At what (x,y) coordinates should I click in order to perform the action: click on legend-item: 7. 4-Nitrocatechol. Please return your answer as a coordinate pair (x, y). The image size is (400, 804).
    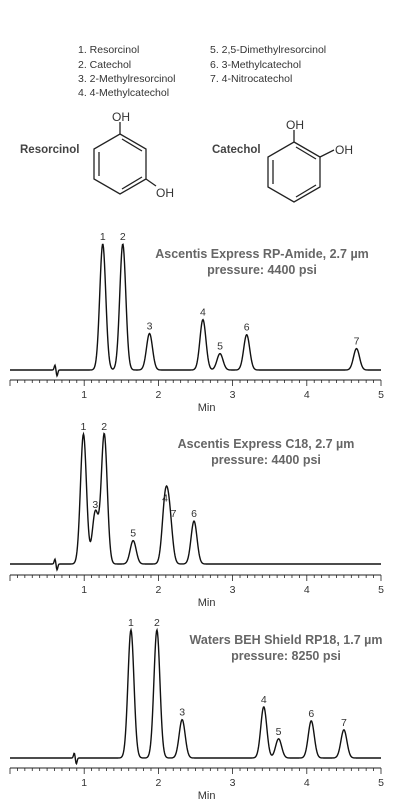
    Looking at the image, I should click on (251, 79).